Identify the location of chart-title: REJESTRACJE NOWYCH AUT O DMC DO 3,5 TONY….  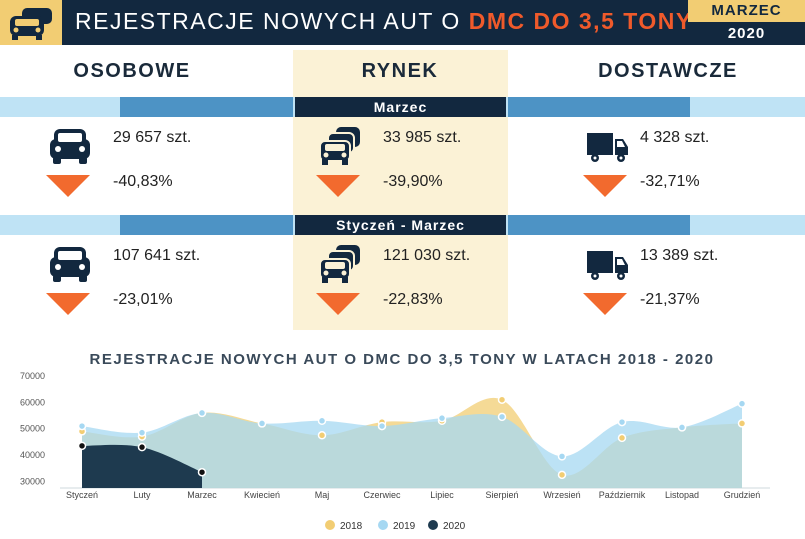
(402, 359).